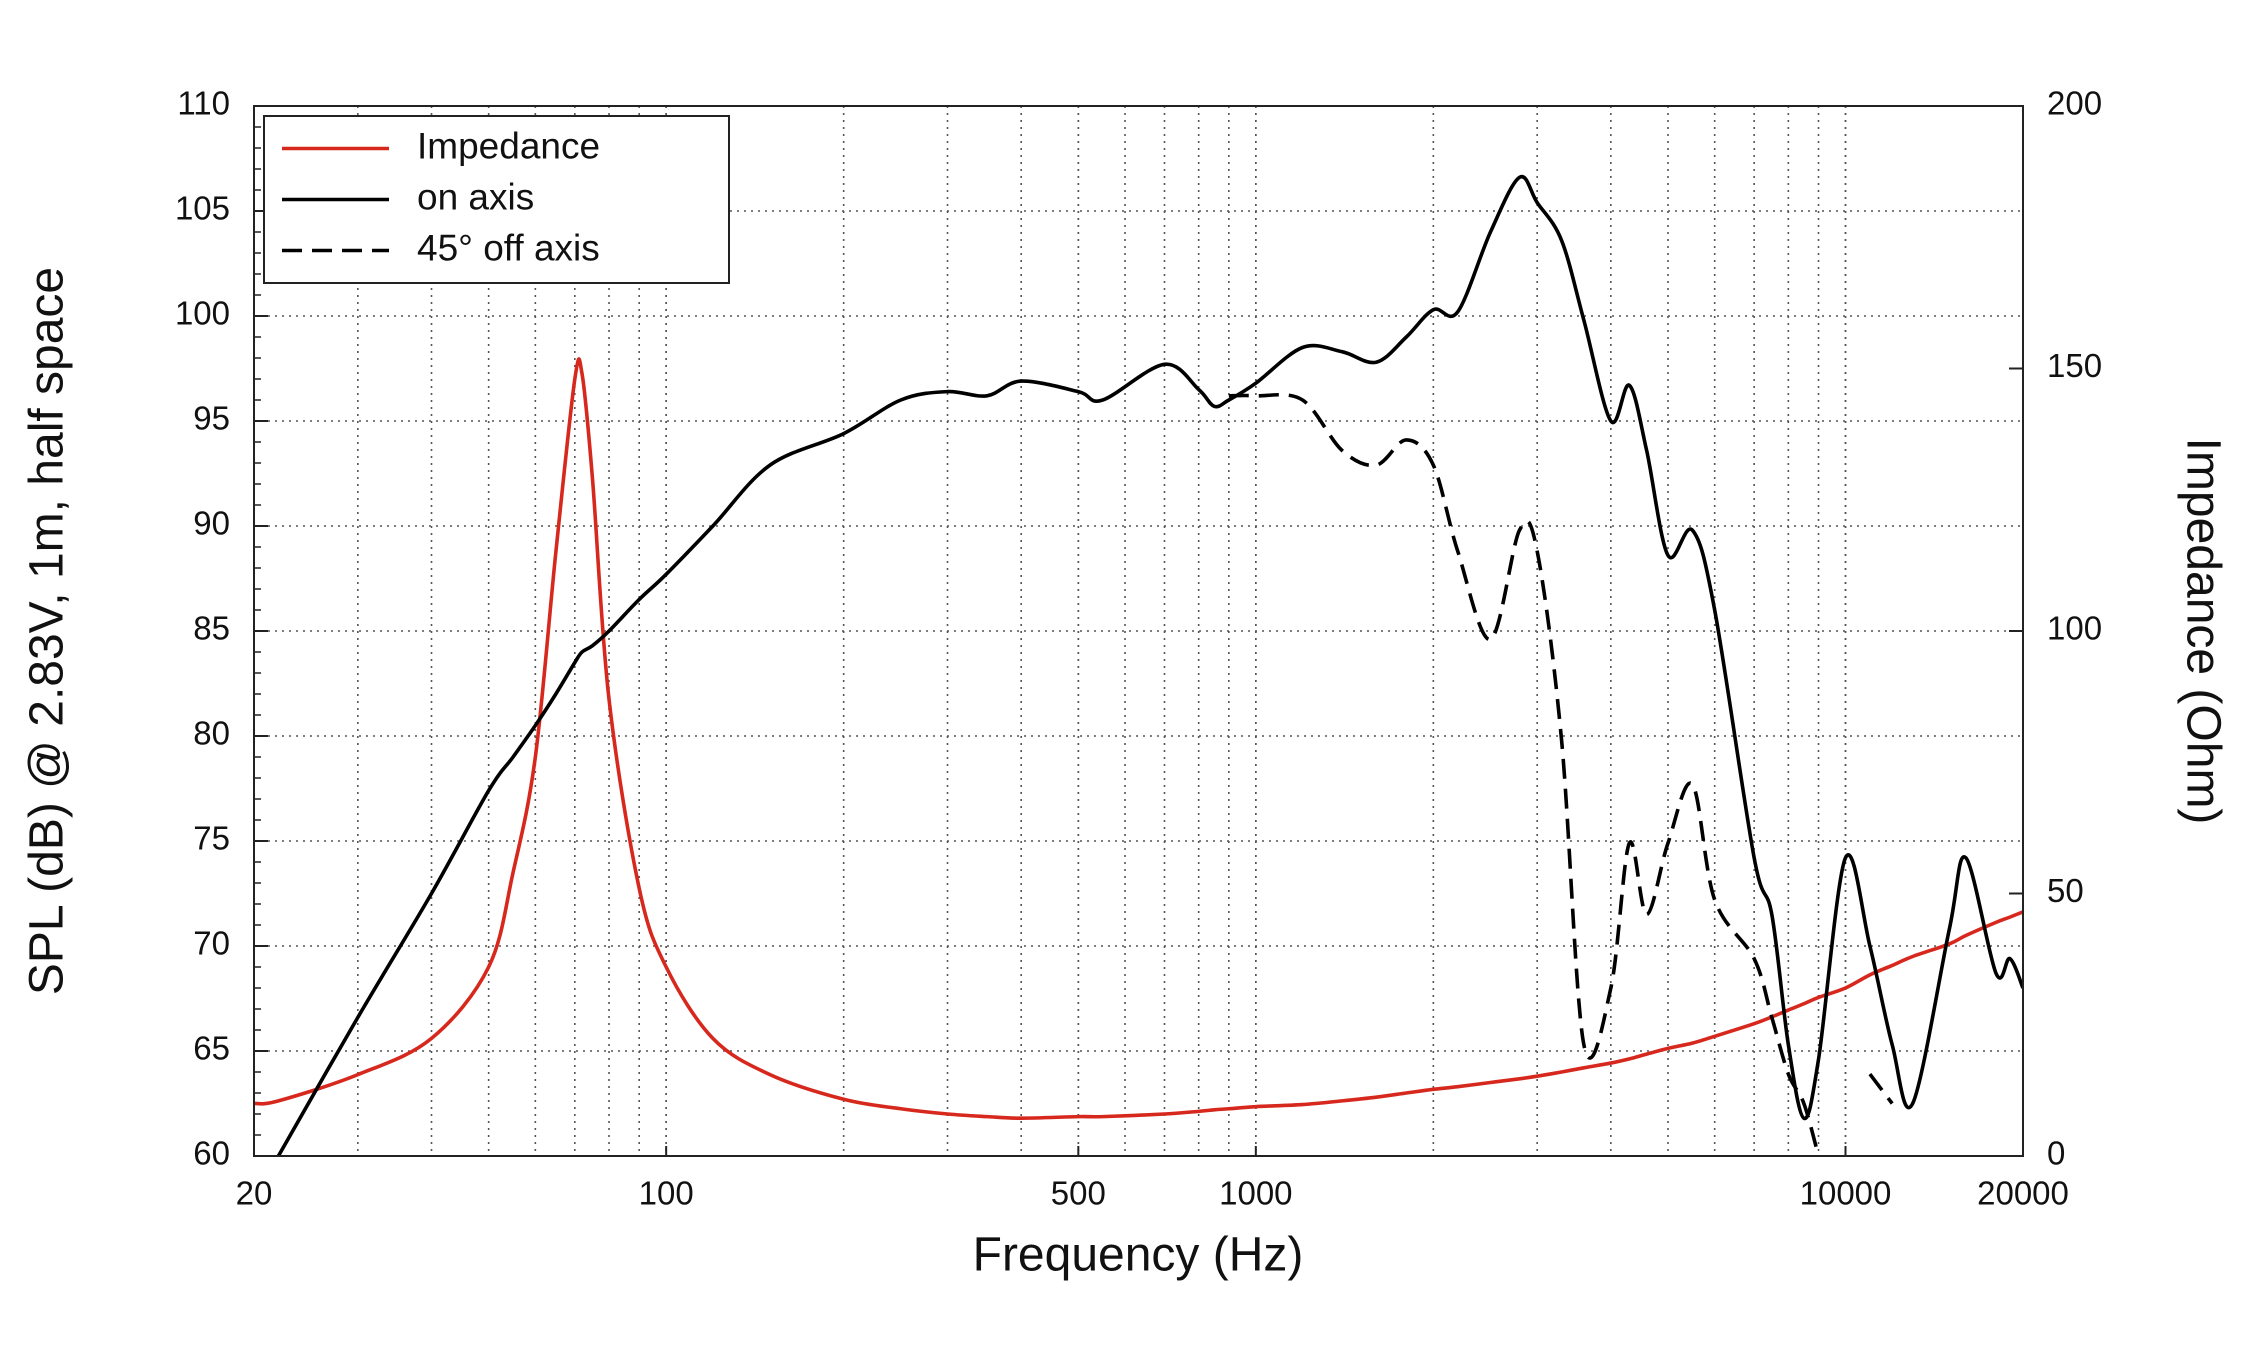 This screenshot has height=1355, width=2250. What do you see at coordinates (202, 208) in the screenshot?
I see `y-tick-label: 105` at bounding box center [202, 208].